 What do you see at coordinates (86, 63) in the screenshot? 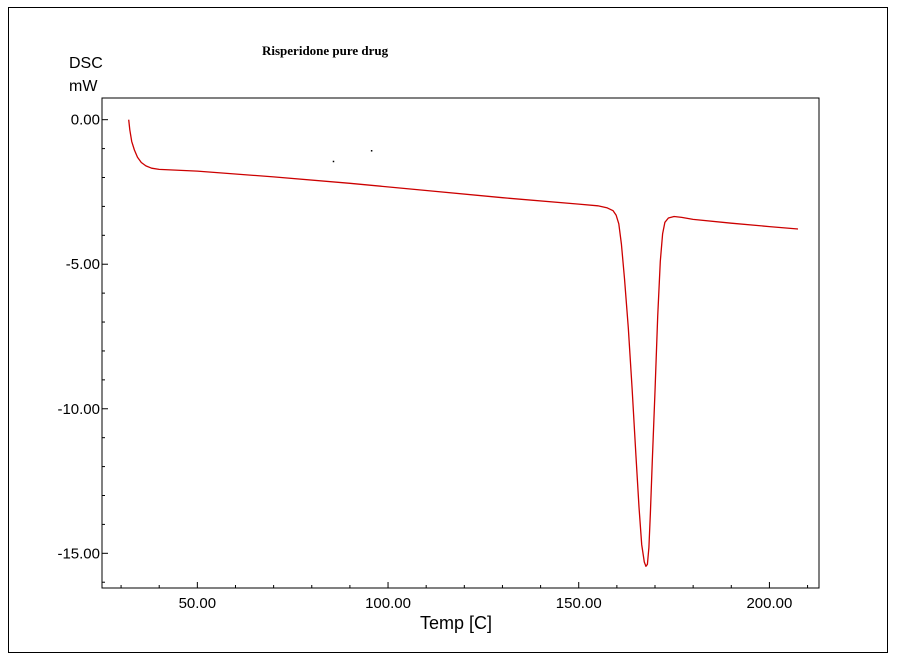
I see `y-axis-label-line1: DSC` at bounding box center [86, 63].